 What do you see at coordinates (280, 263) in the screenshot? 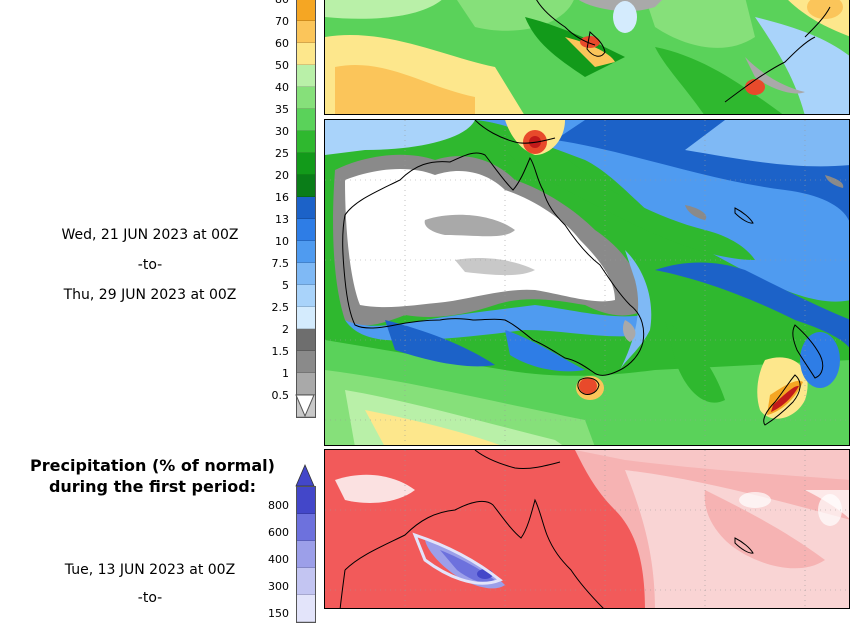
I see `precip-scale-tick-label: 7.5` at bounding box center [280, 263].